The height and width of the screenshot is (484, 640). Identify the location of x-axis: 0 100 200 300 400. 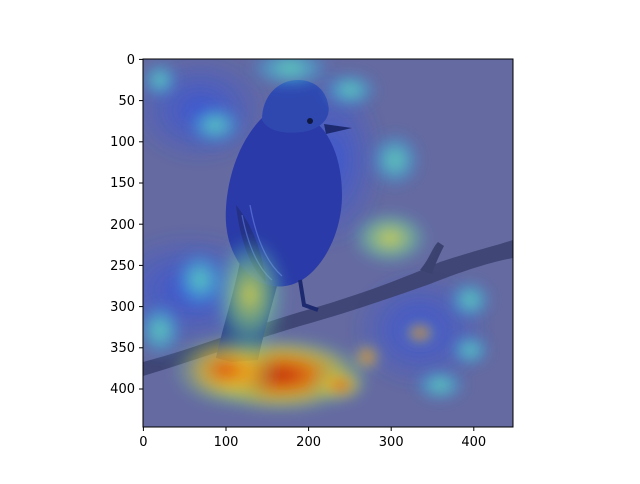
(312, 438).